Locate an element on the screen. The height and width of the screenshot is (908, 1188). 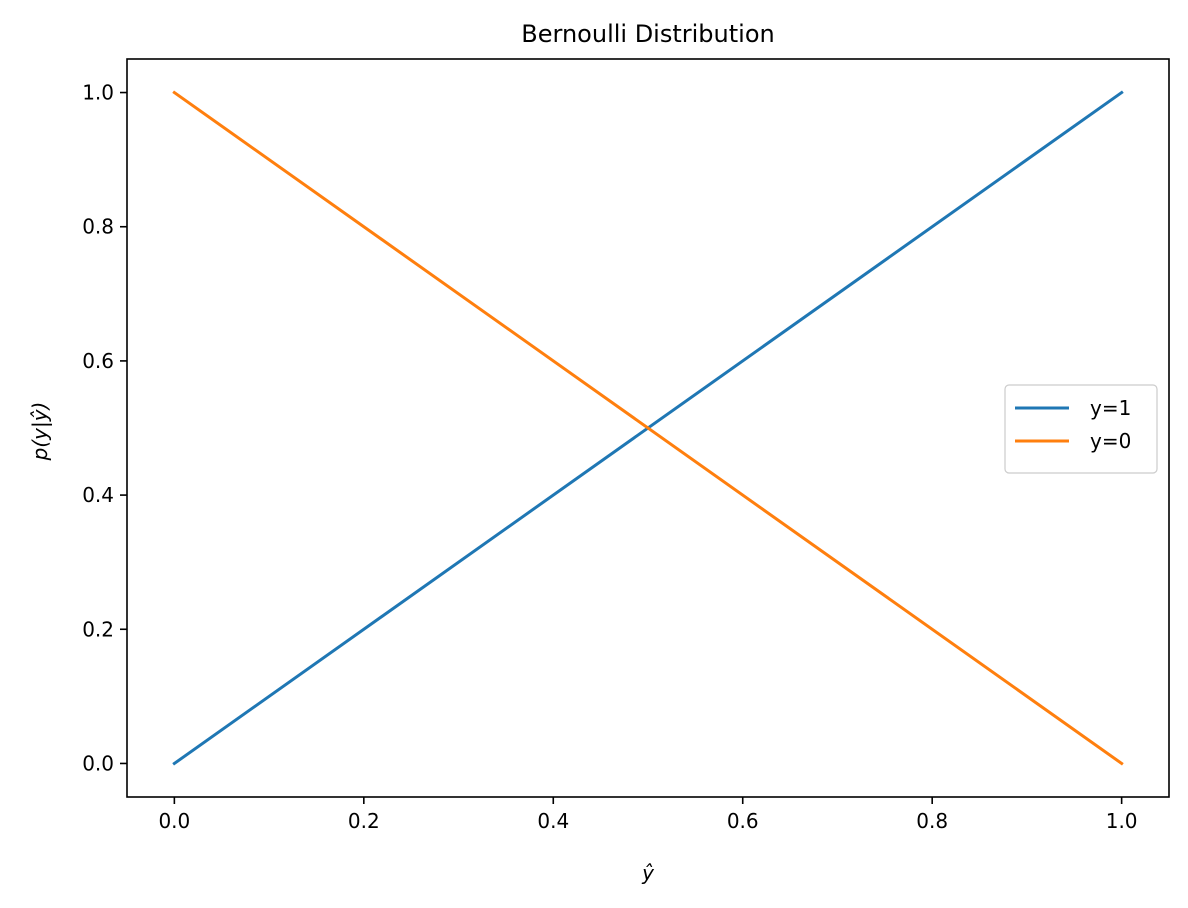
y-tick-label: 0.2 is located at coordinates (98, 629).